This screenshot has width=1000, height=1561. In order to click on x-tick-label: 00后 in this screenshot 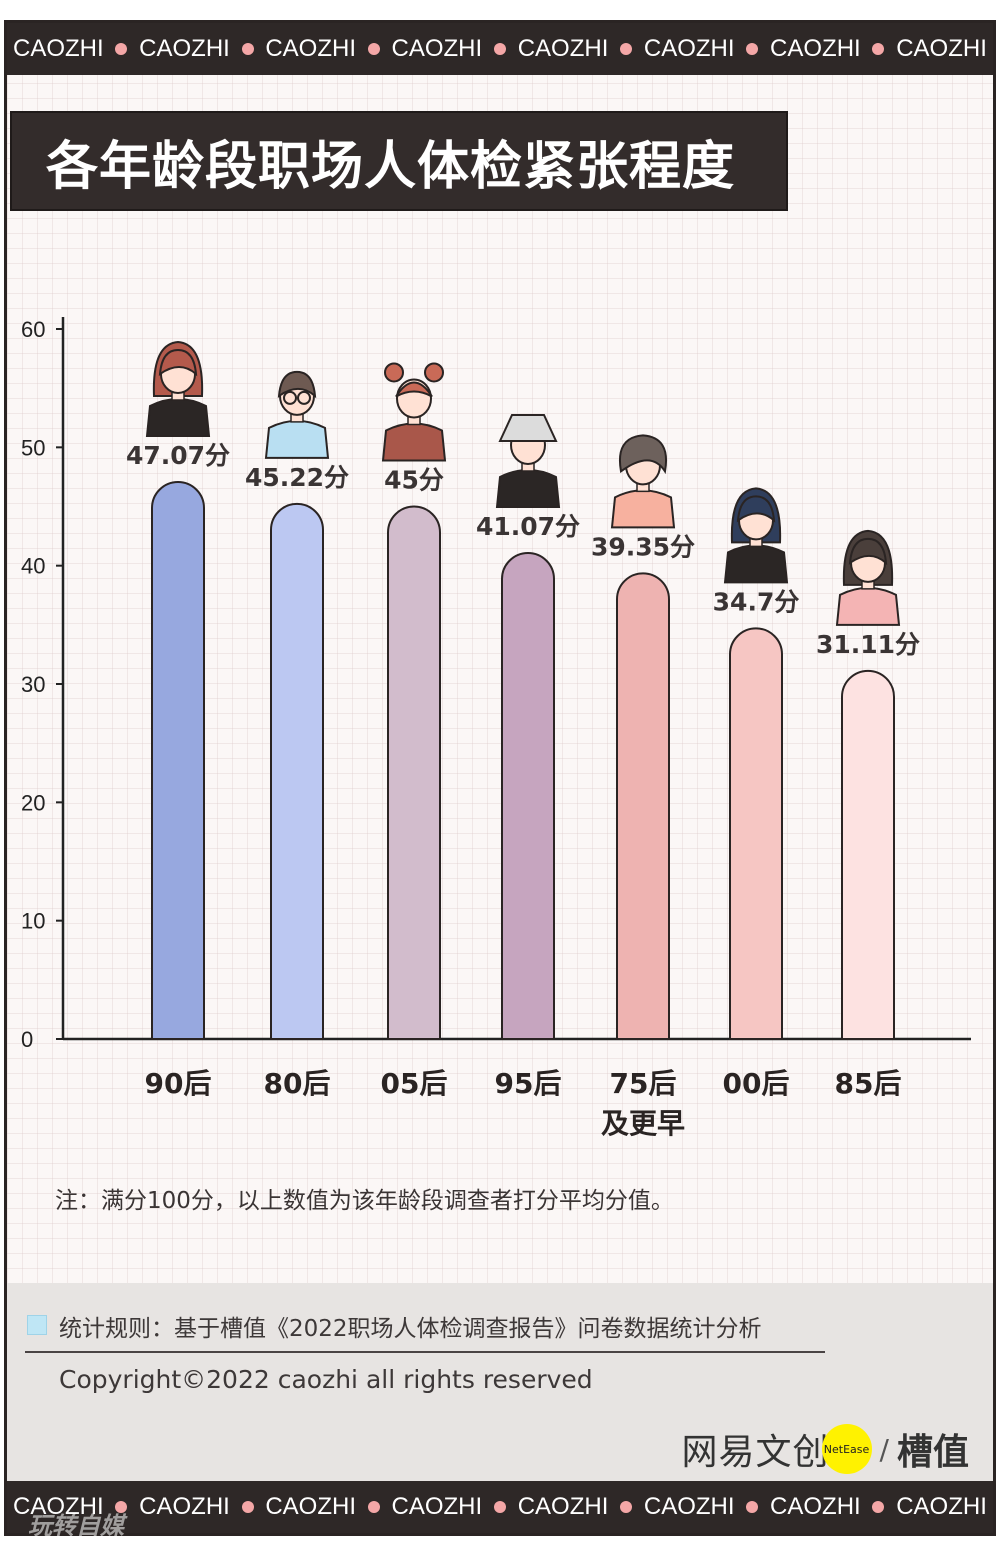, I will do `click(756, 1083)`.